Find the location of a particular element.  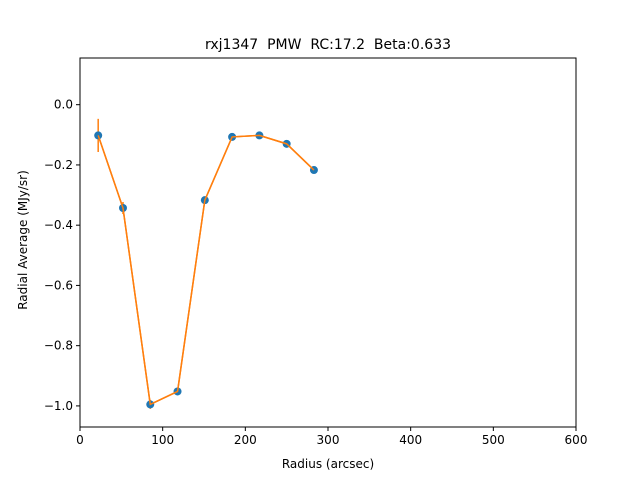

y-tick-label: −0.6 is located at coordinates (58, 285).